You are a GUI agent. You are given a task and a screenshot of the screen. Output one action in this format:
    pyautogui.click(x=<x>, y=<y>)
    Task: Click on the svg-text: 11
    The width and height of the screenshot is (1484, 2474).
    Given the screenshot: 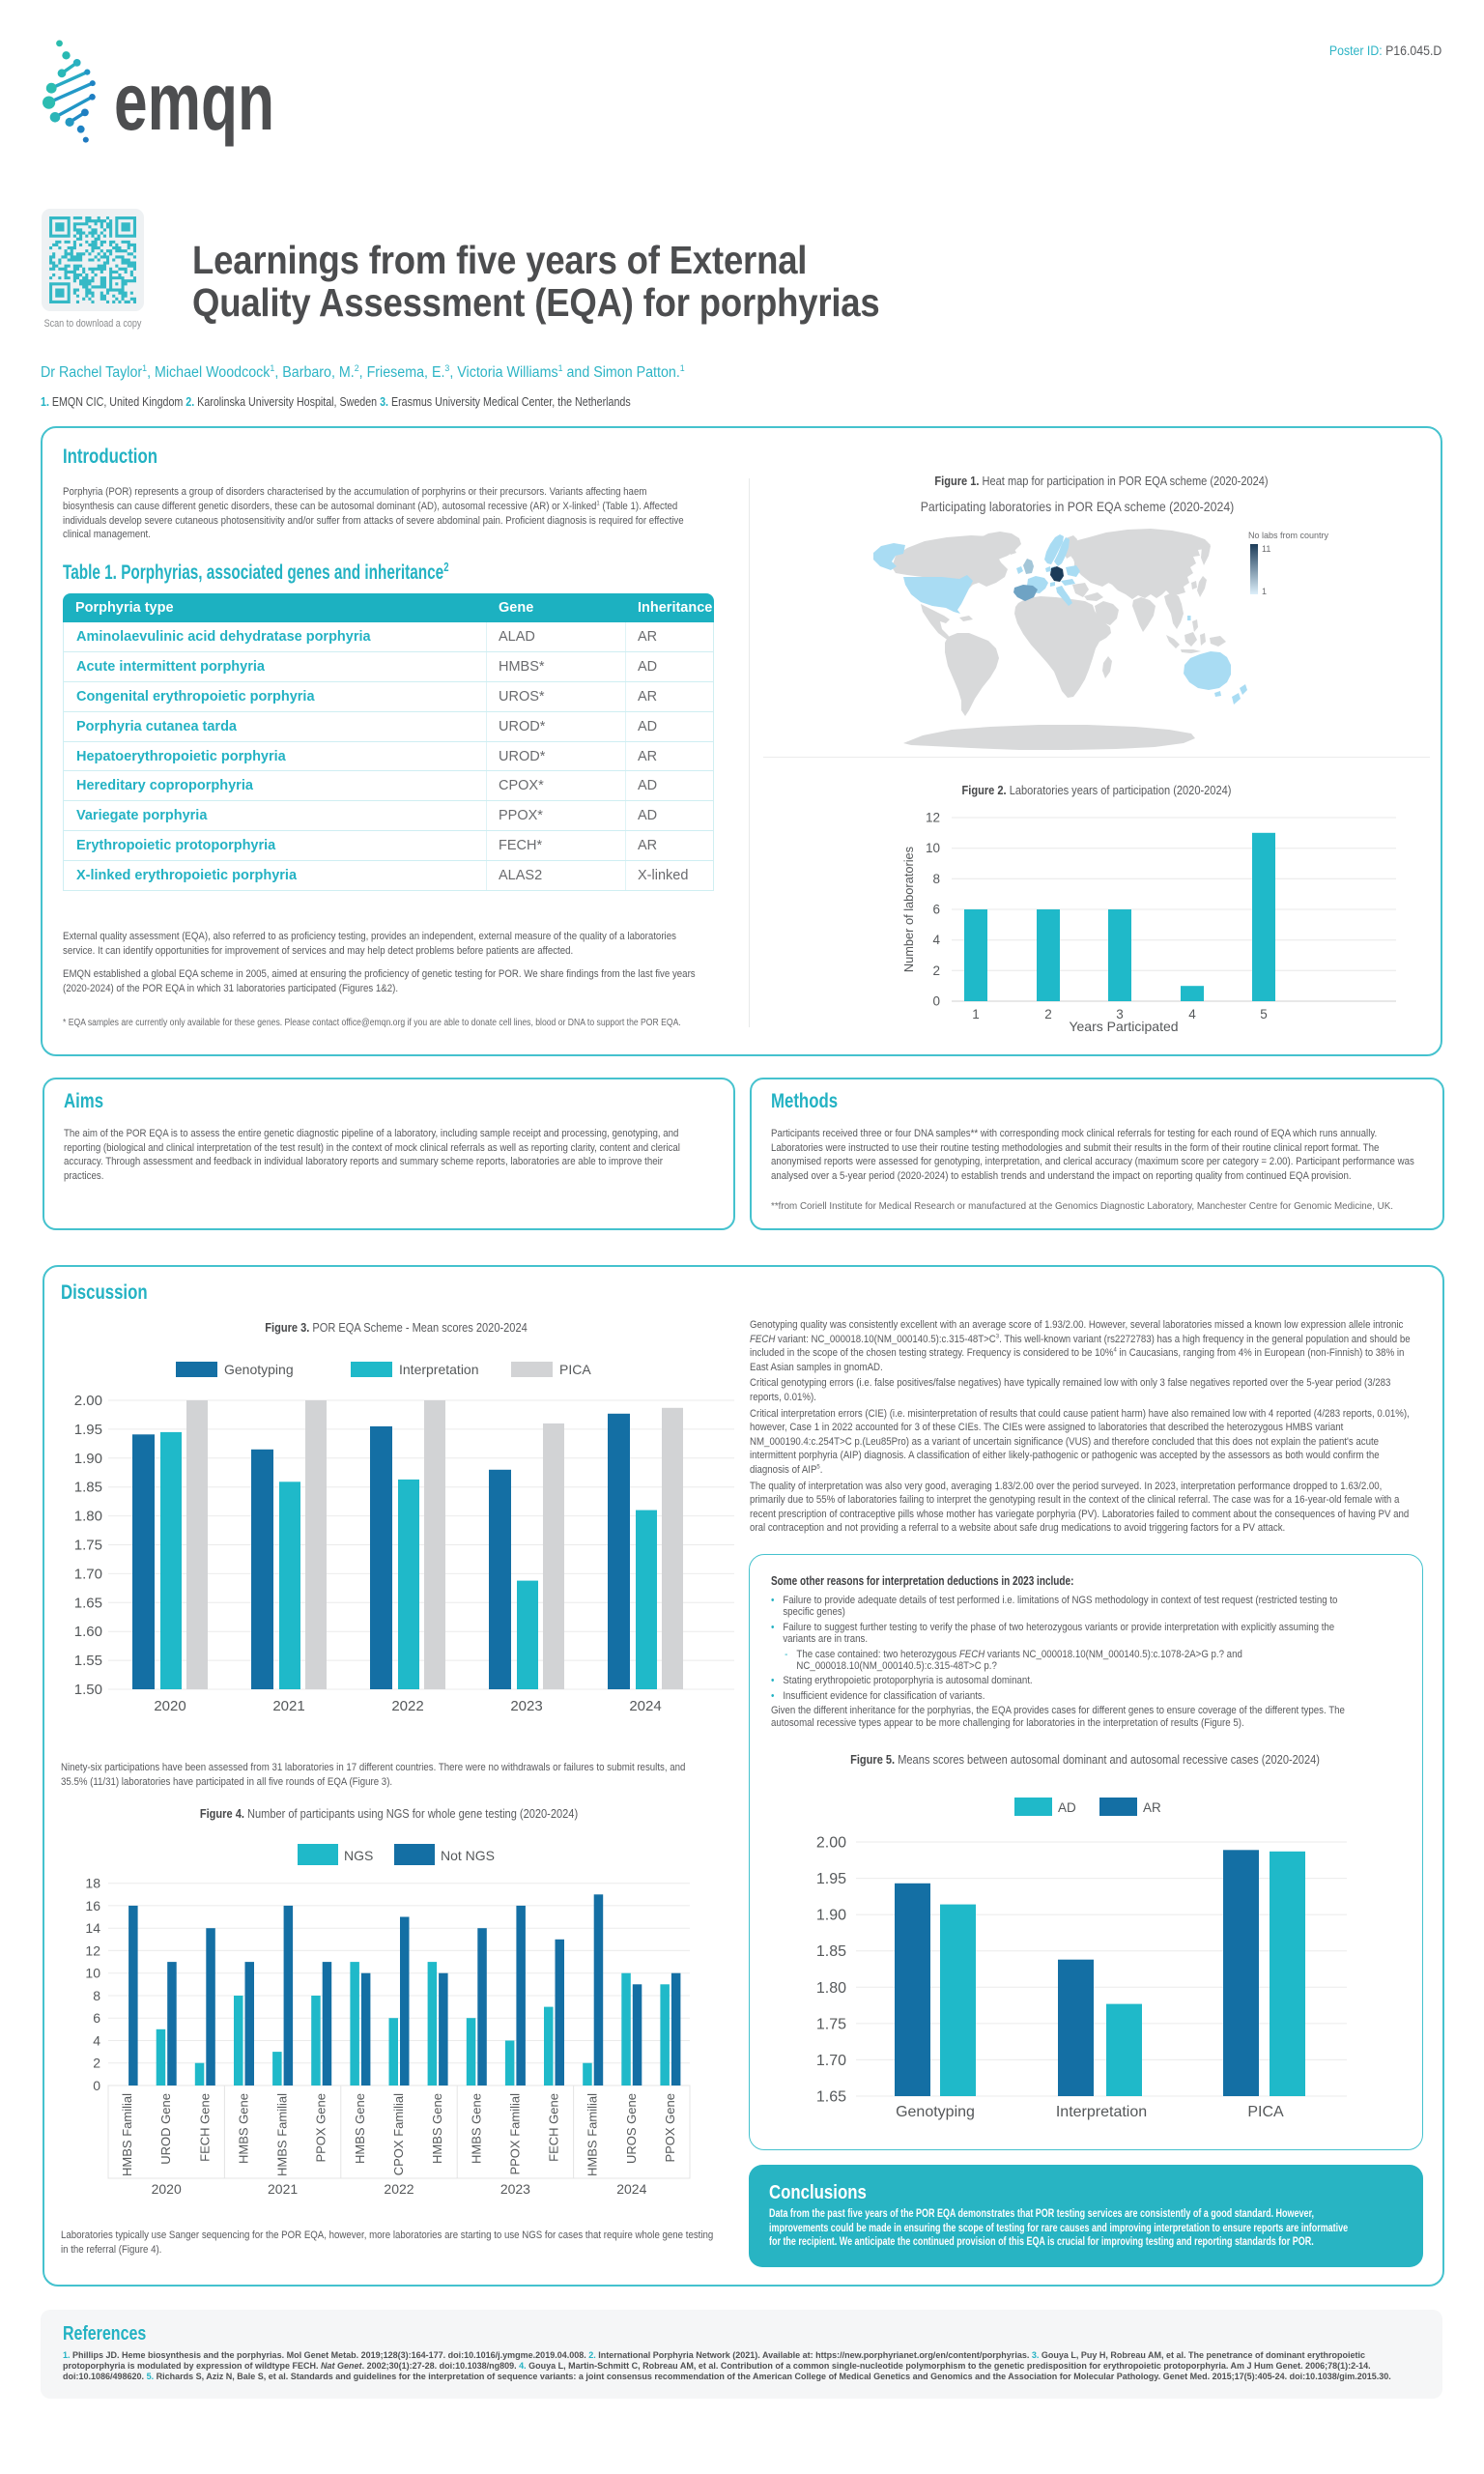 What is the action you would take?
    pyautogui.click(x=1266, y=549)
    